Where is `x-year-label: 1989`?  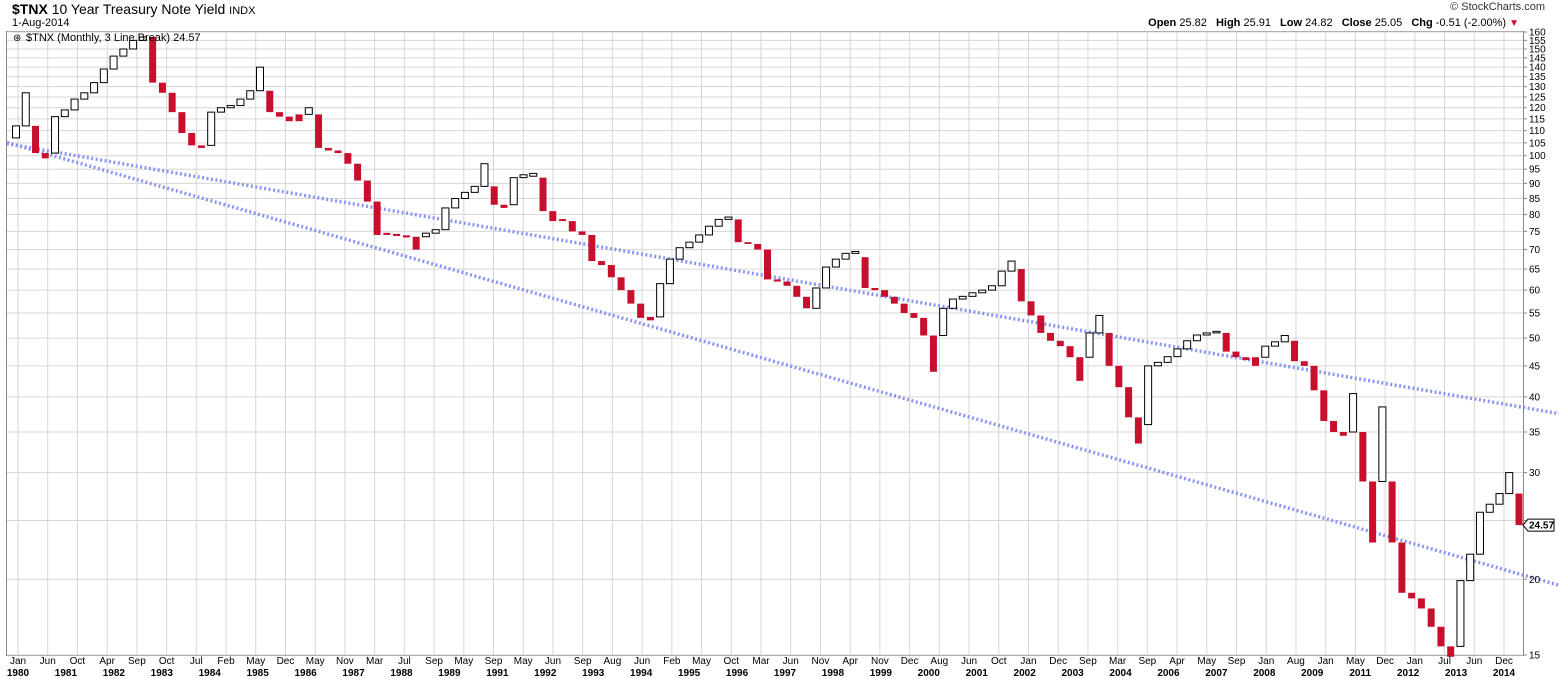 x-year-label: 1989 is located at coordinates (449, 673).